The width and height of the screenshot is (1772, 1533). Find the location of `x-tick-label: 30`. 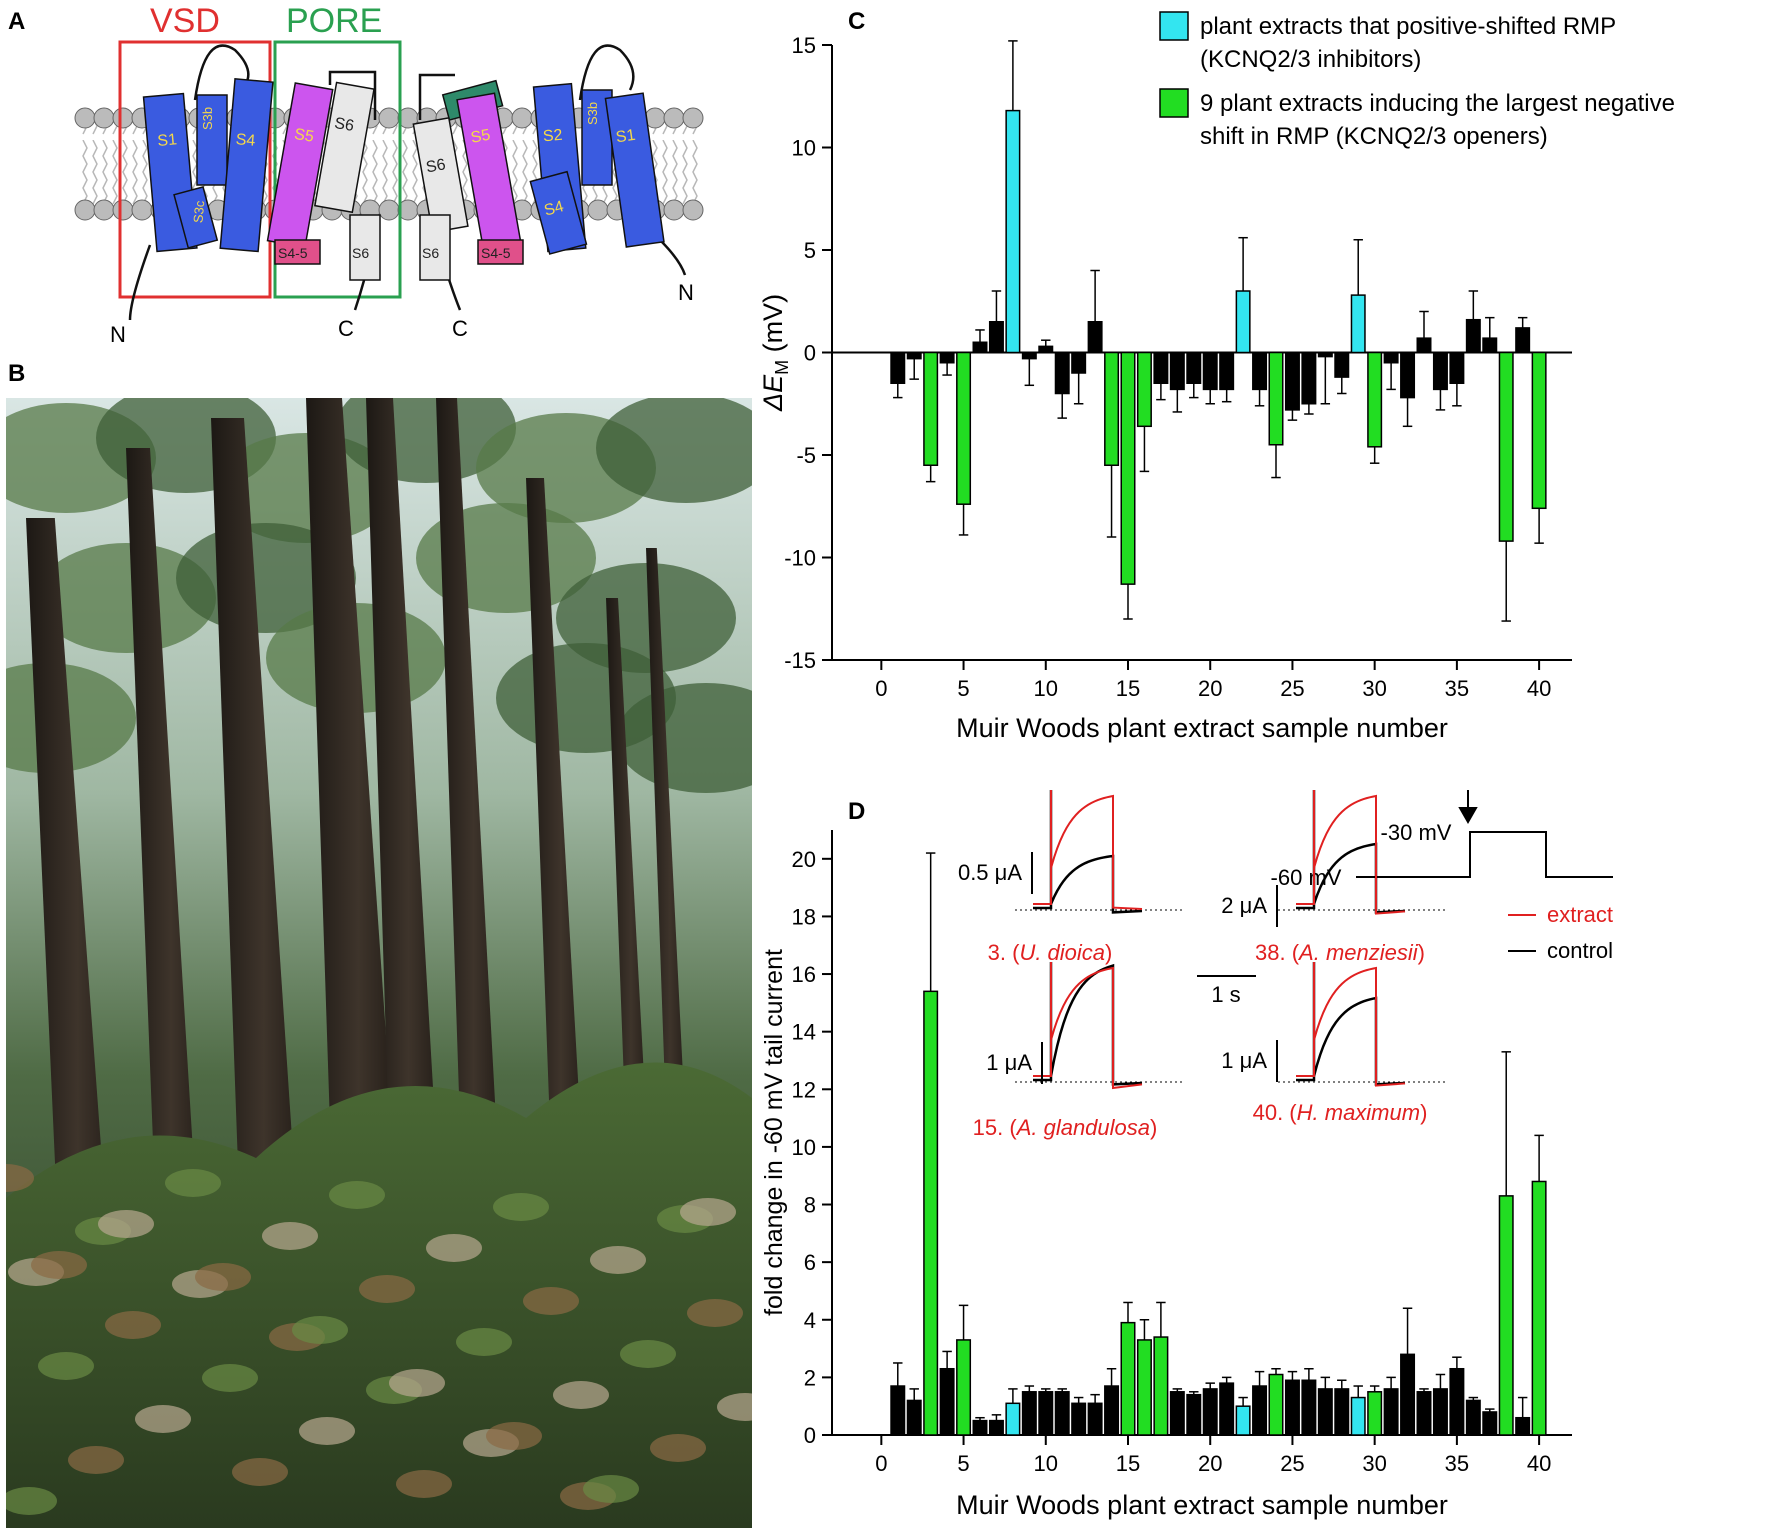

x-tick-label: 30 is located at coordinates (1374, 1463).